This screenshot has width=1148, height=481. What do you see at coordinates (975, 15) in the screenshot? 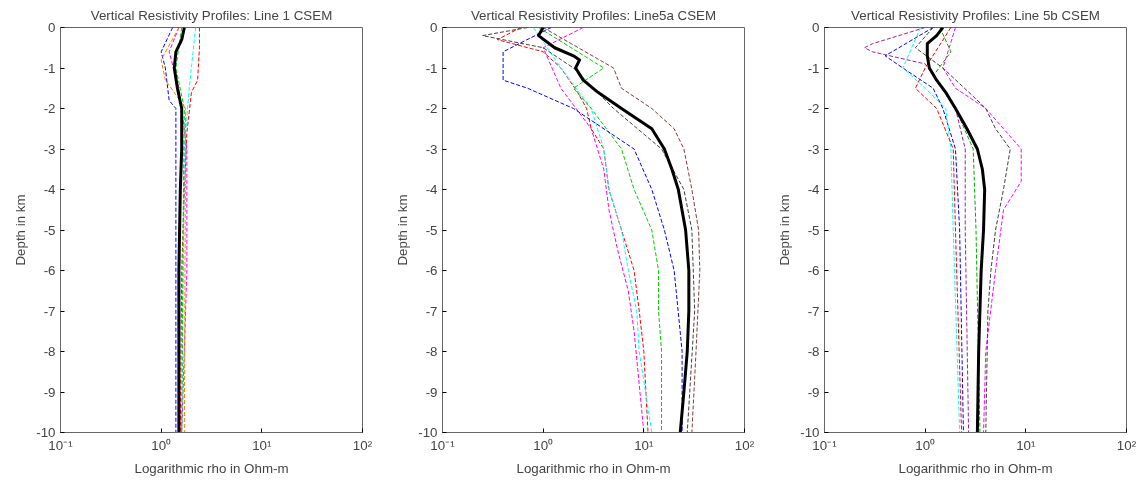
I see `chart-title: Vertical Resistivity Profiles: Line 5b CSEM` at bounding box center [975, 15].